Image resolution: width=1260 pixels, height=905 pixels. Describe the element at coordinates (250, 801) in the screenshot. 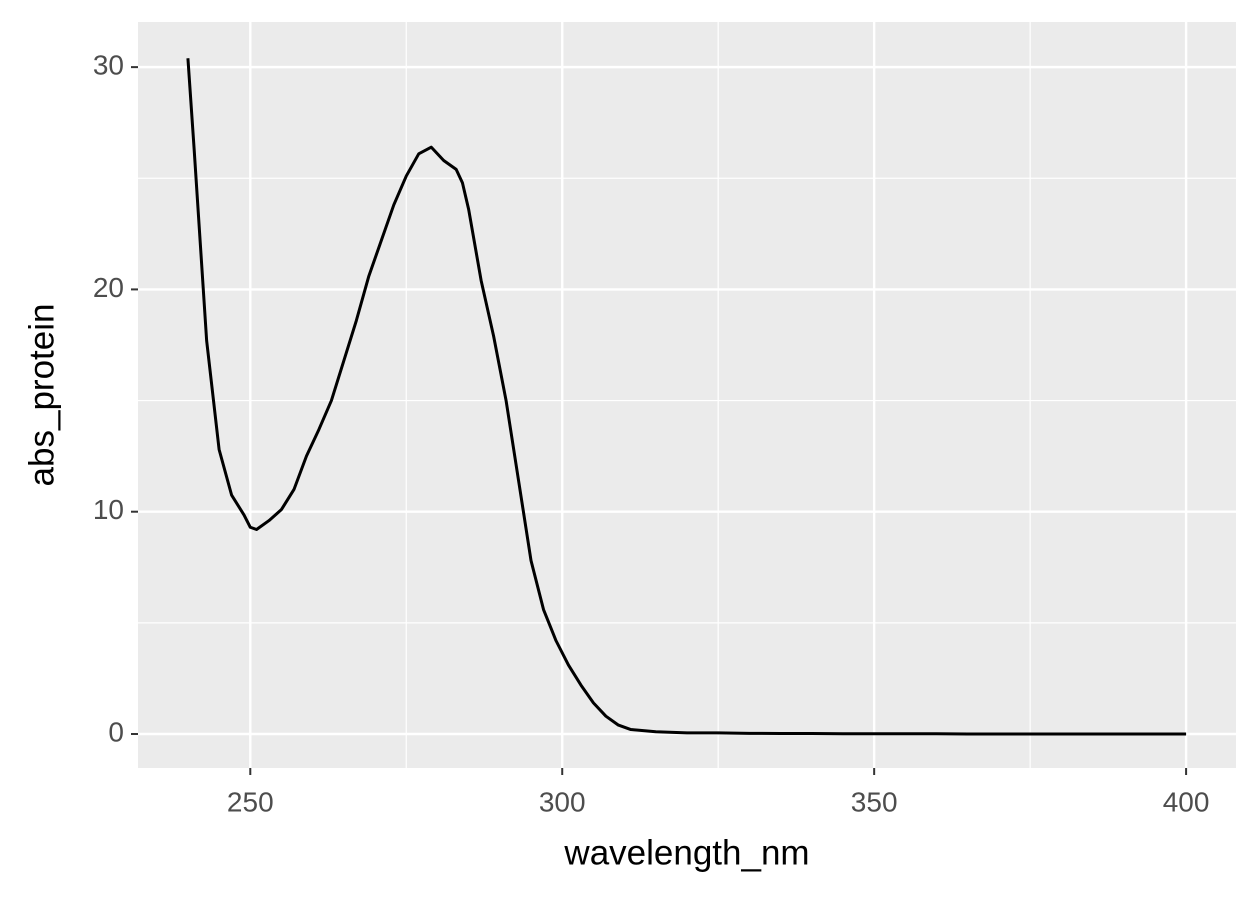

I see `x-tick-label: 250` at that location.